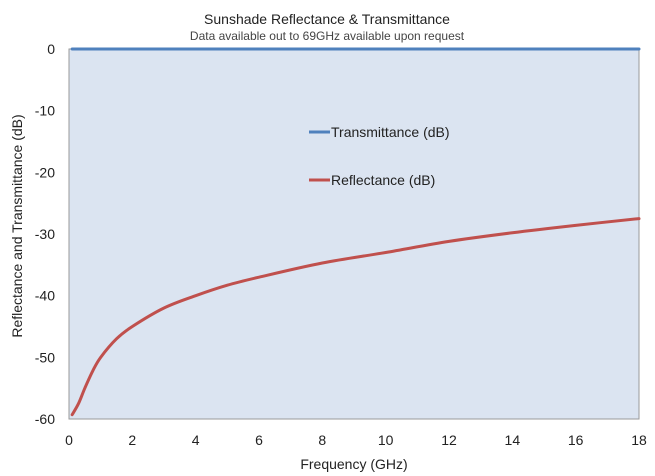 This screenshot has width=655, height=476. Describe the element at coordinates (45, 296) in the screenshot. I see `y-tick-label: -40` at that location.